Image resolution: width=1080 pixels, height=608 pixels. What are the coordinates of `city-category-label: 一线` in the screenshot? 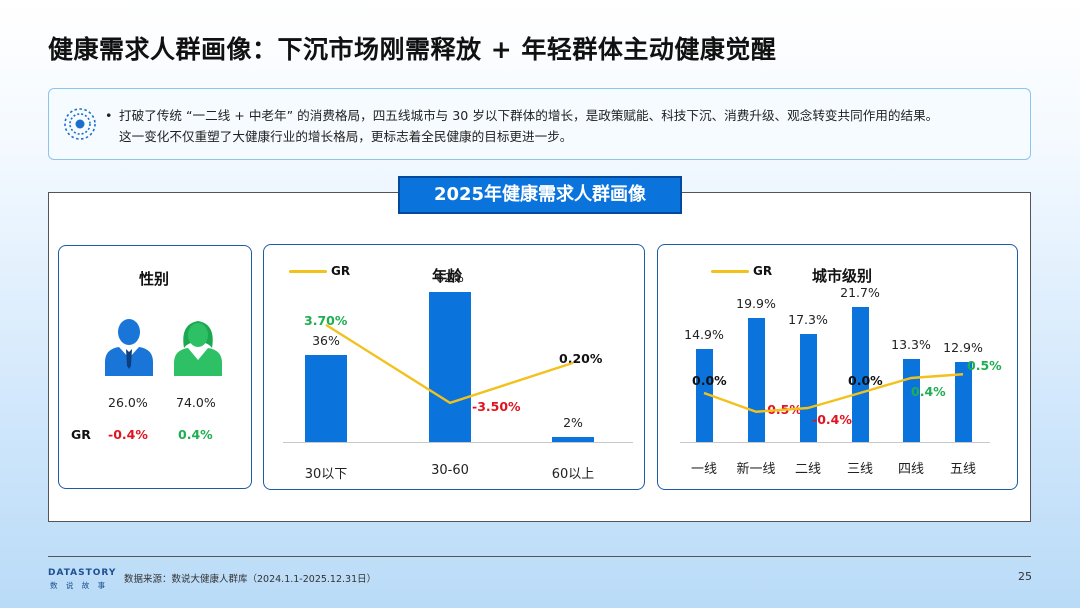 It's located at (703, 469).